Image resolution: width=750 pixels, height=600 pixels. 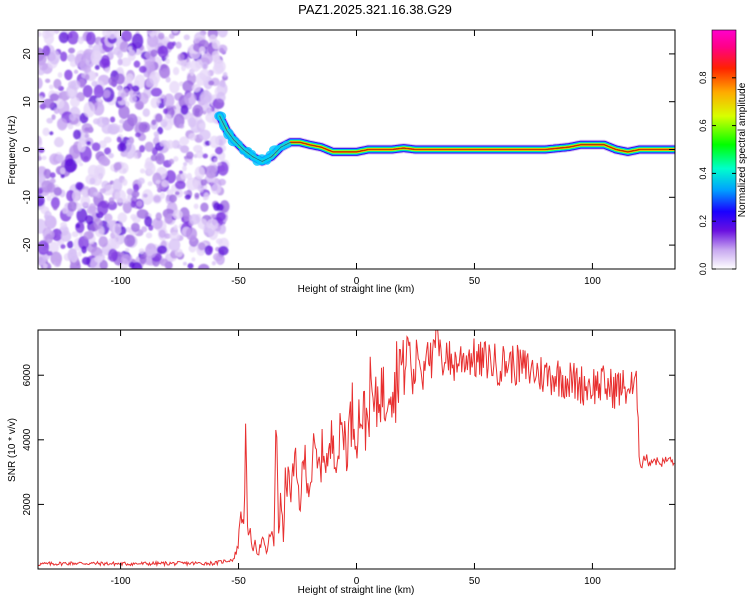 I want to click on colorbar-tick-label: 0.8, so click(x=703, y=78).